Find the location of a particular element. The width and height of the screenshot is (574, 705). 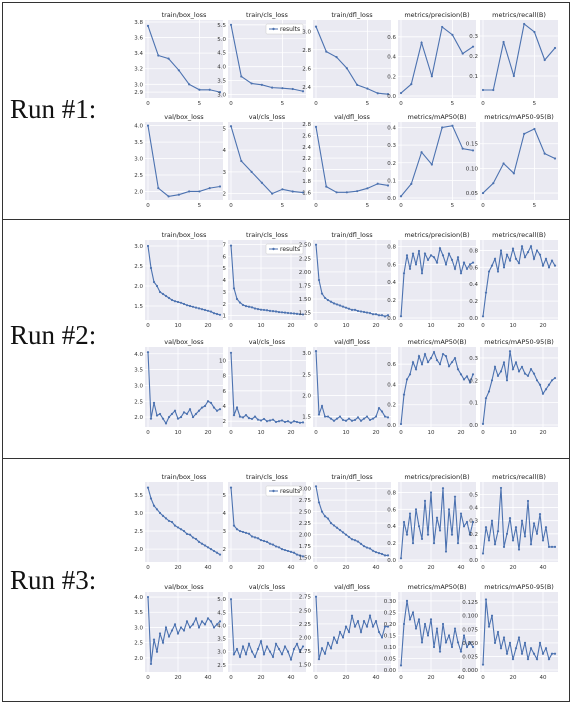

chart-title: metrics/mAP50(B) is located at coordinates (436, 342).